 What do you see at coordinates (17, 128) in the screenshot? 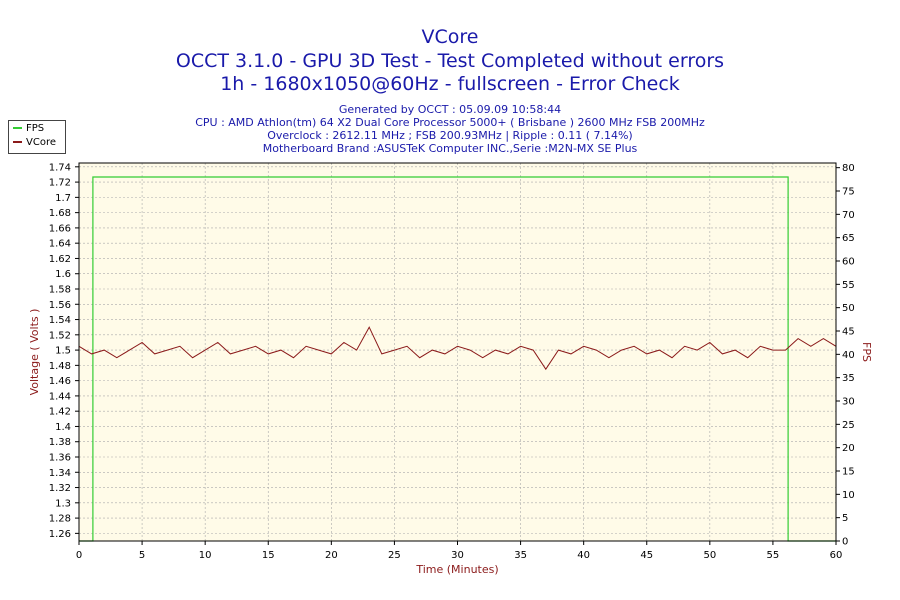
I see `legend-swatch-fps` at bounding box center [17, 128].